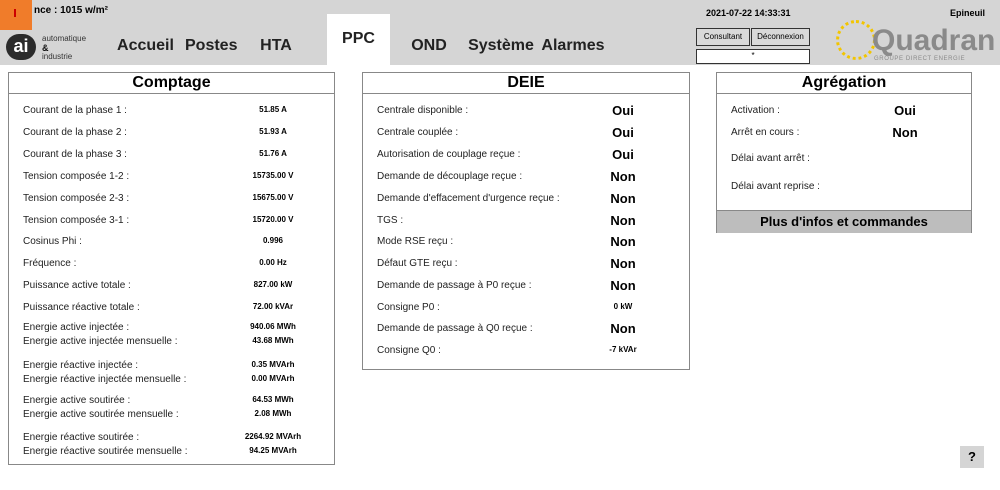  Describe the element at coordinates (449, 154) in the screenshot. I see `row-label: Autorisation de couplage reçue :` at that location.